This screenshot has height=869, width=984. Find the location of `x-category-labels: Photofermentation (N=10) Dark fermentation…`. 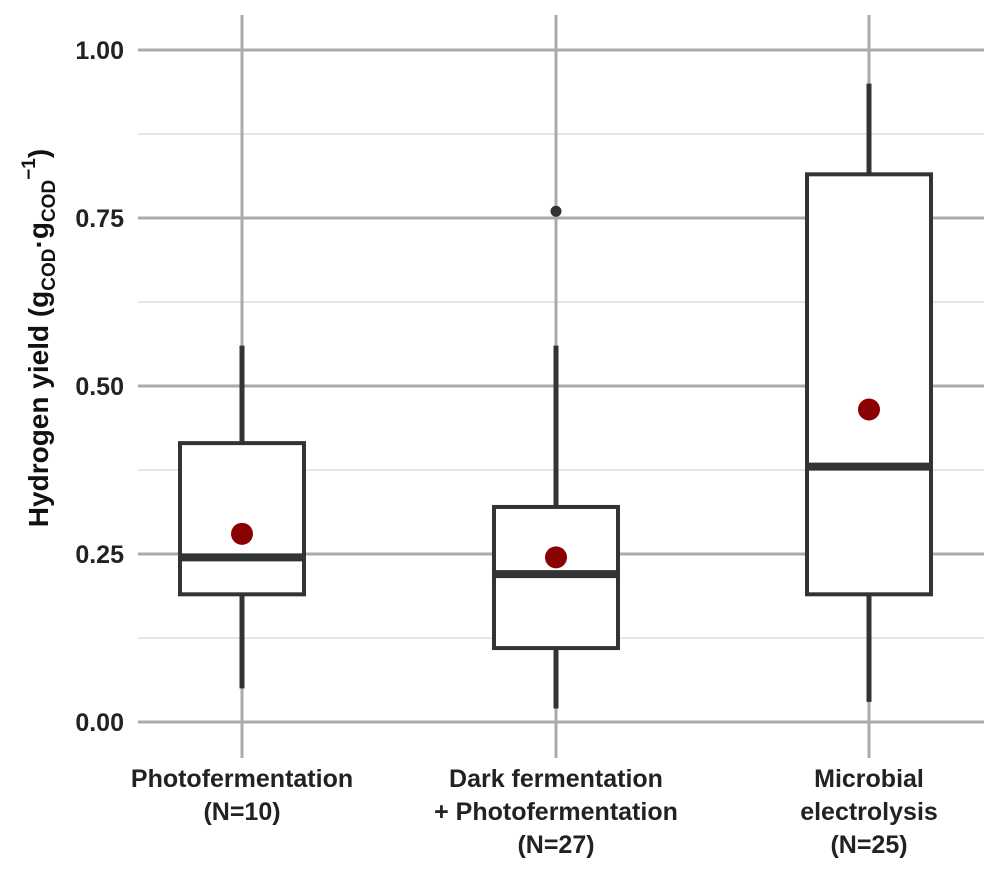

x-category-labels: Photofermentation (N=10) Dark fermentation… is located at coordinates (534, 812).